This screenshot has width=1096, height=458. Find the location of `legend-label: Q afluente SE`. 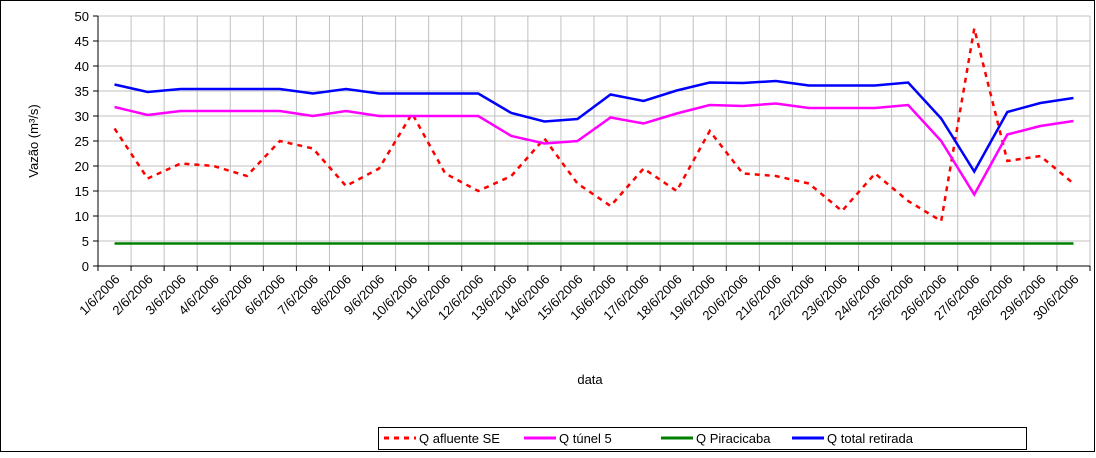

legend-label: Q afluente SE is located at coordinates (459, 438).